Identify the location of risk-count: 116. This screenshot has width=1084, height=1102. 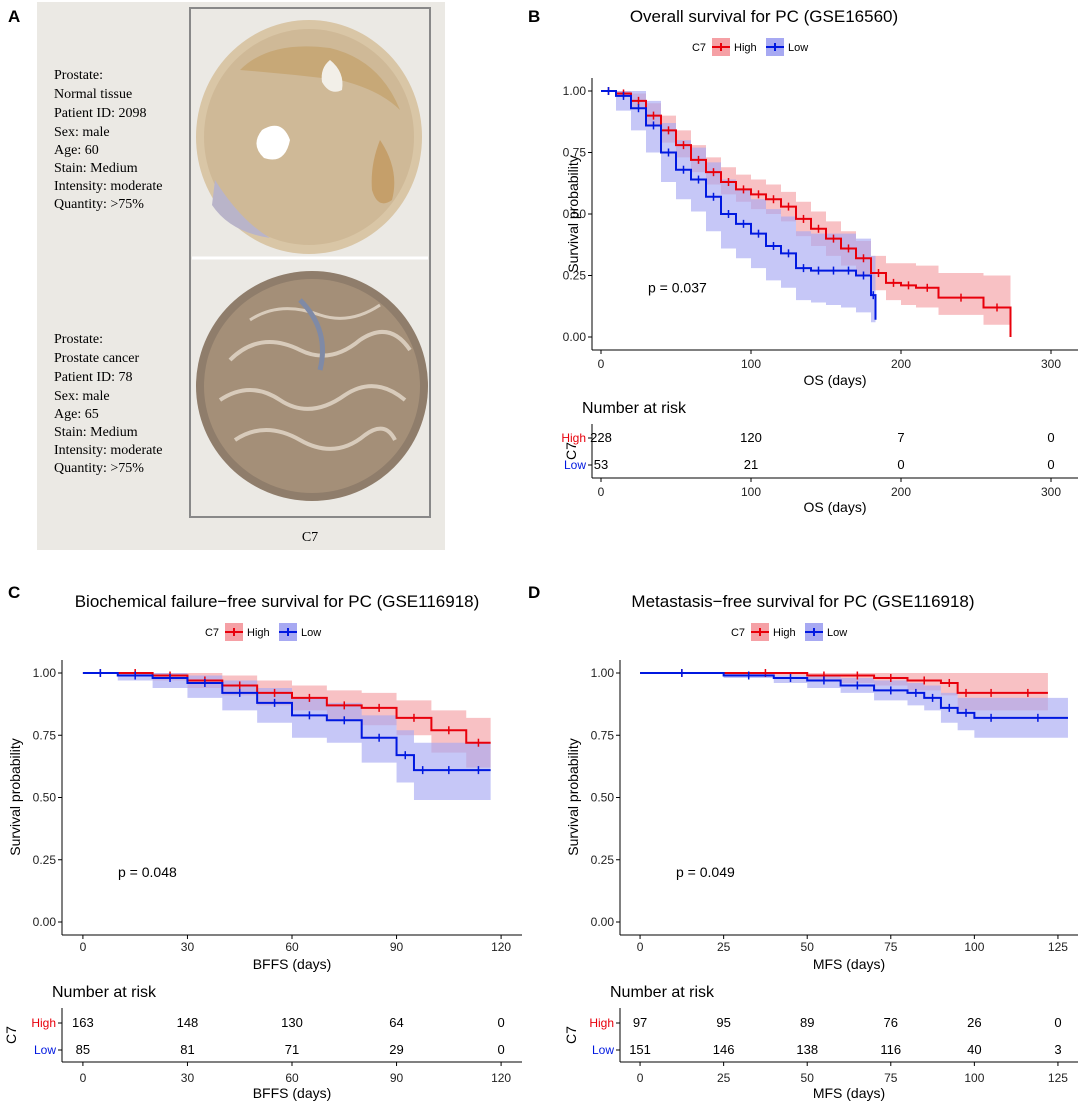
(890, 1049).